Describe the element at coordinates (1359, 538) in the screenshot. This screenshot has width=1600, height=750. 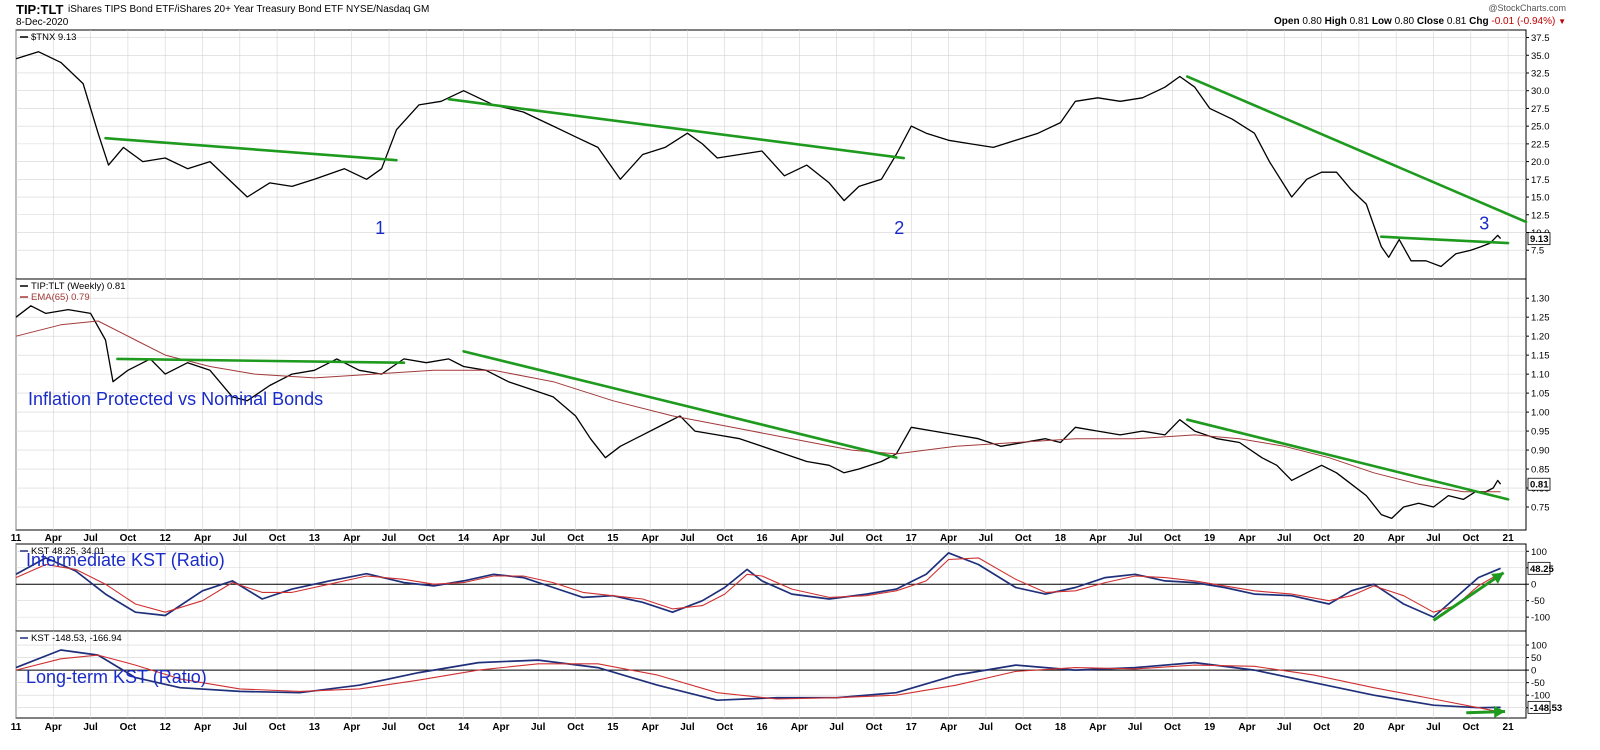
I see `xaxis-mid-label: 20` at that location.